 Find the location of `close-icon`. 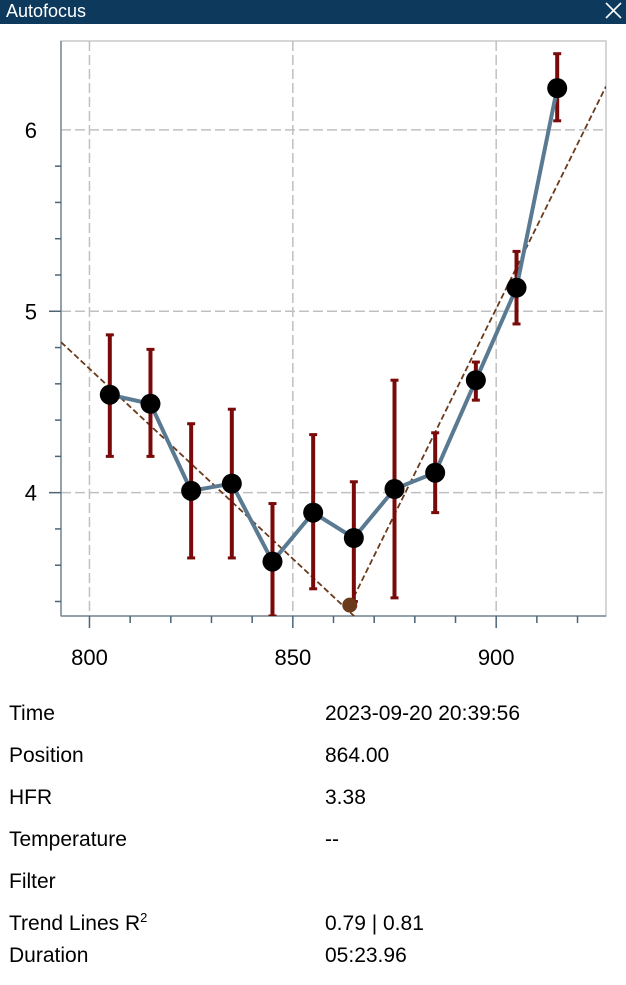

close-icon is located at coordinates (613, 11).